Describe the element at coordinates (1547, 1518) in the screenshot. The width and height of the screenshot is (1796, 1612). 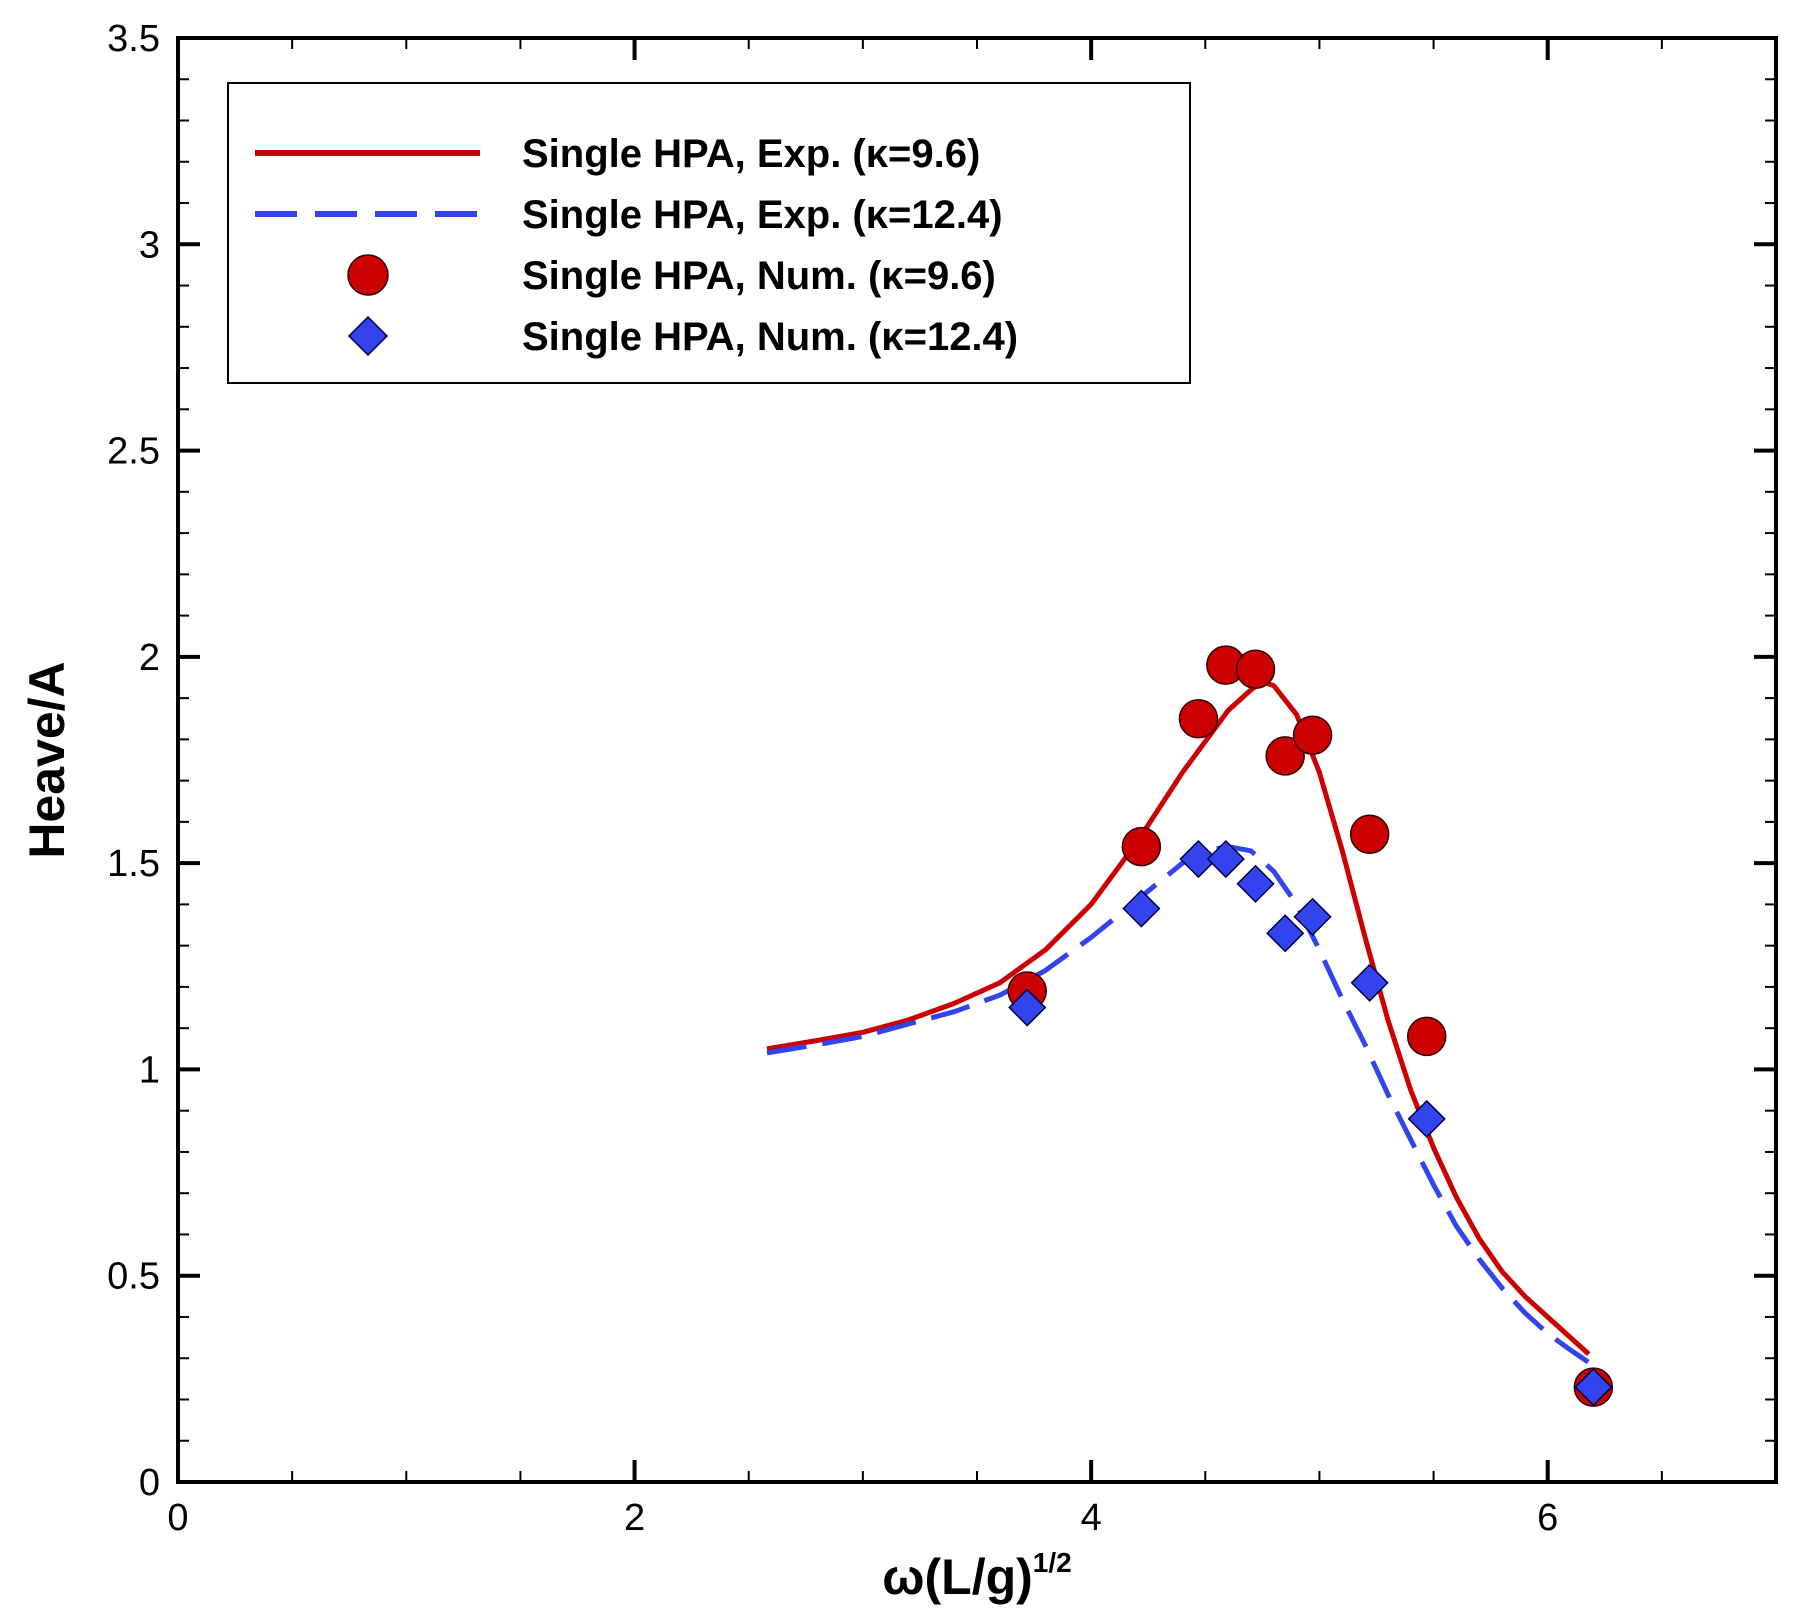
I see `x-tick-label: 6` at that location.